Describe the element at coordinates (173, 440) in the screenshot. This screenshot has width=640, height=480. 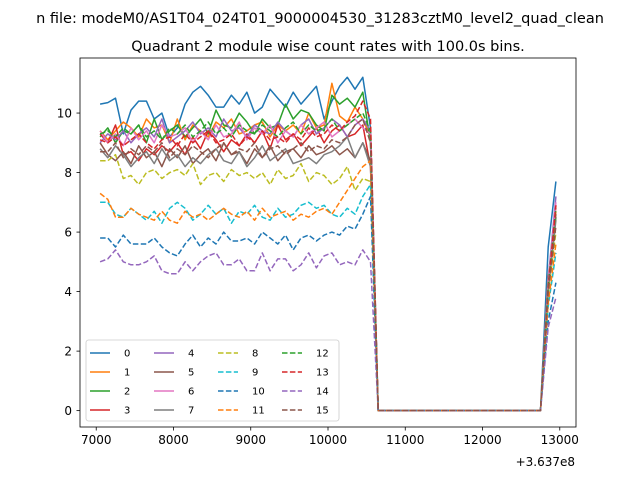
I see `x-tick-label: 8000` at that location.